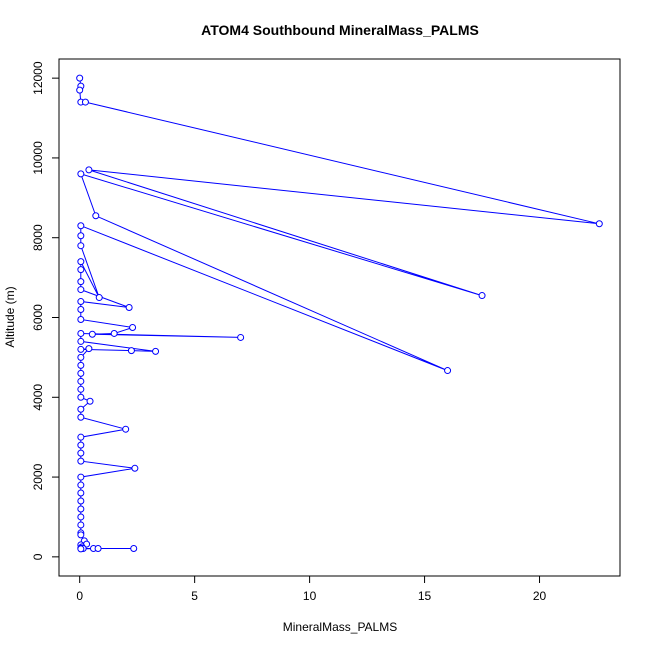 Image resolution: width=650 pixels, height=650 pixels. I want to click on y-tick-label: 6000, so click(38, 317).